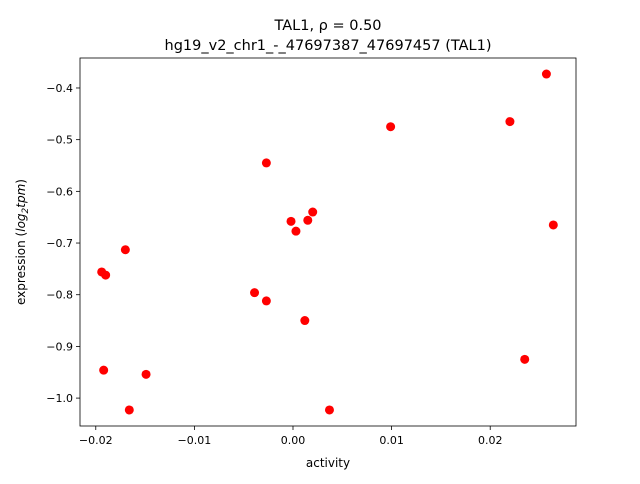 The height and width of the screenshot is (484, 640). I want to click on x-tick-label: 0.00, so click(293, 440).